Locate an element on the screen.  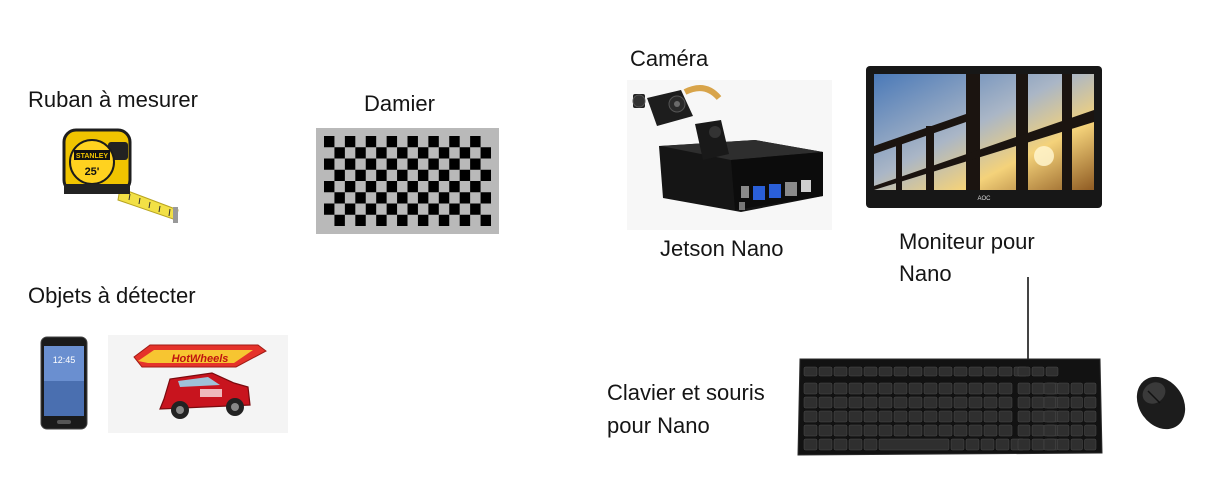
monitor-label-line1: Moniteur pour is located at coordinates (967, 241).